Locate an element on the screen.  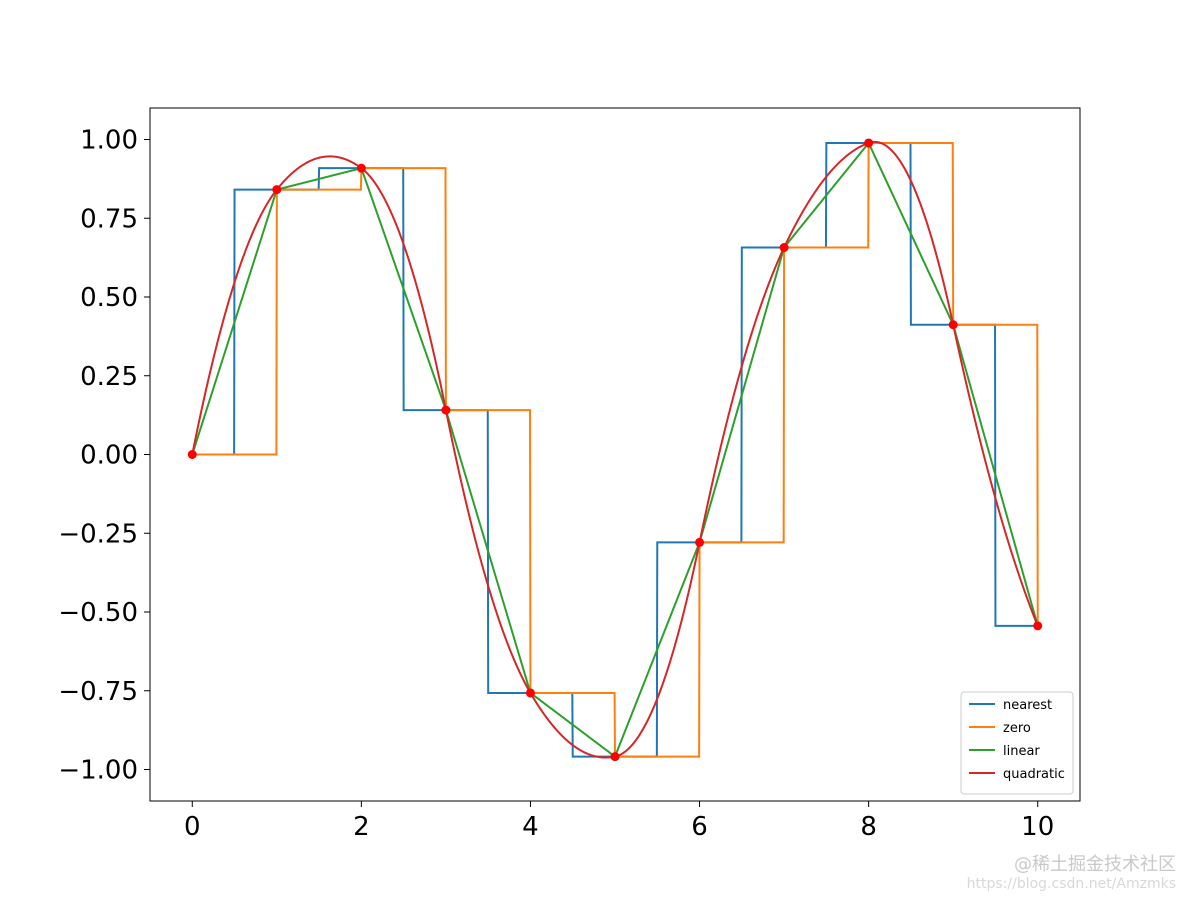
x-tick-label: 2 is located at coordinates (361, 827).